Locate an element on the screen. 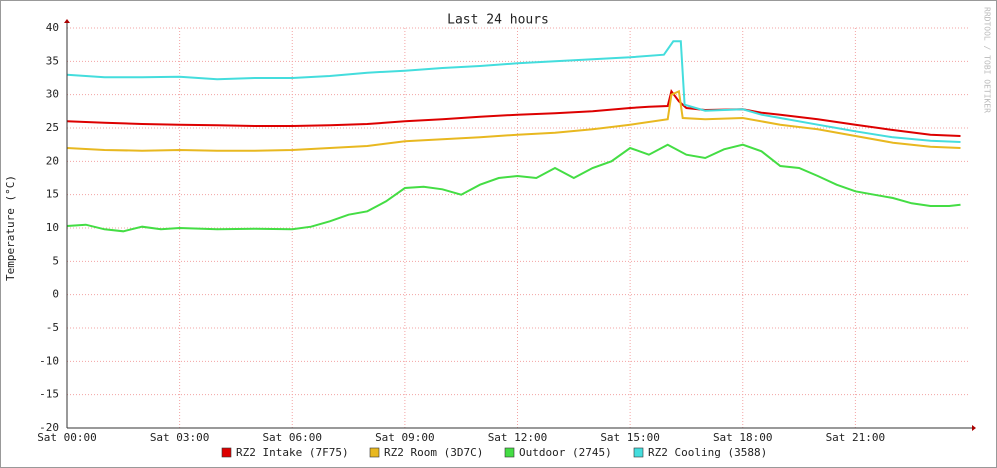  x-tick-label: Sat 12:00 is located at coordinates (518, 437).